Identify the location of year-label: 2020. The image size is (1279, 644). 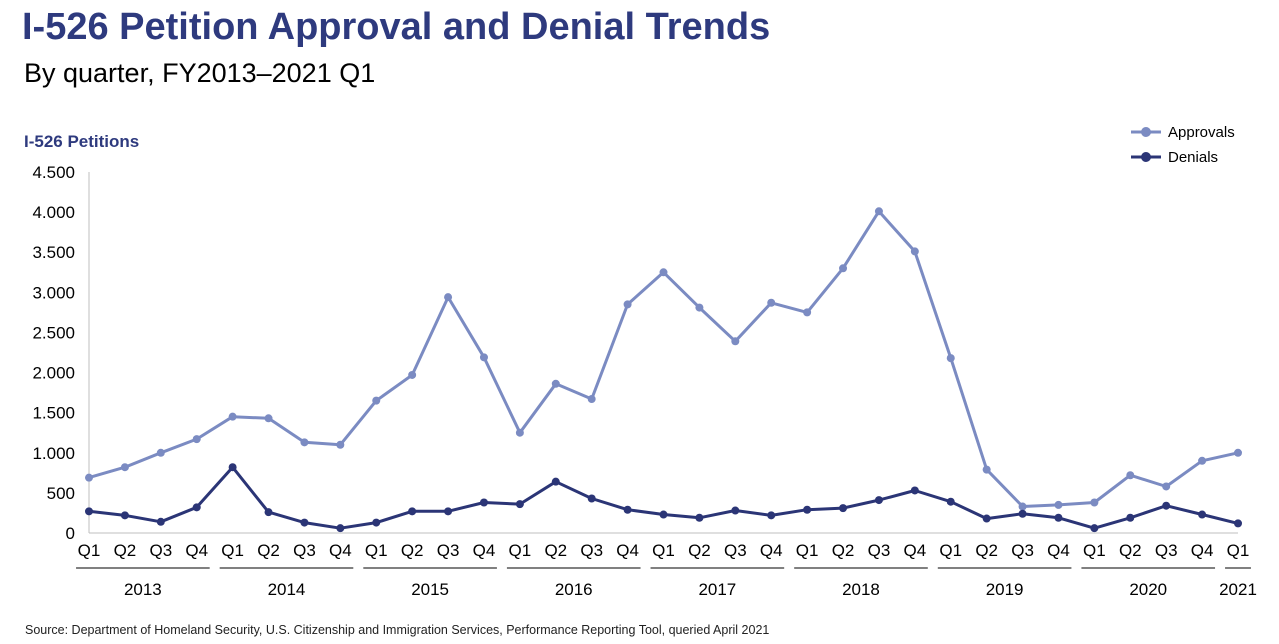
(1148, 589).